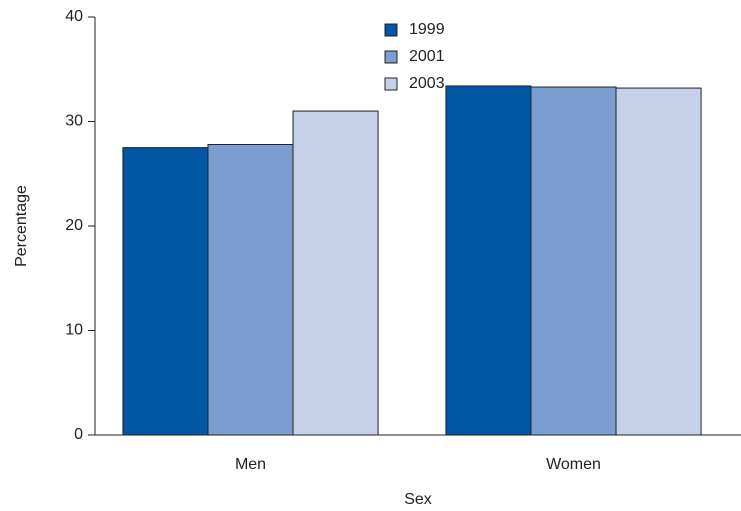 The image size is (741, 511). What do you see at coordinates (427, 29) in the screenshot?
I see `legend-label: 1999` at bounding box center [427, 29].